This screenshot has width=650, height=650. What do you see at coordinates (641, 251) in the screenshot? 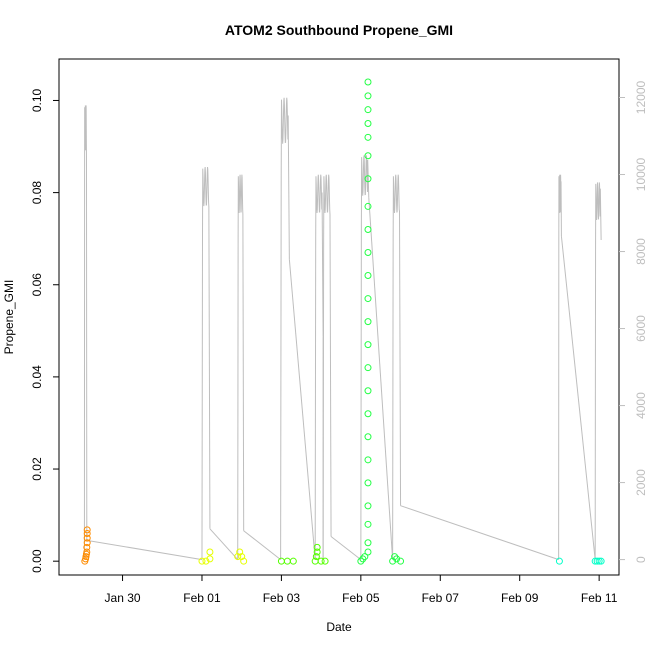
I see `y2-tick-label: 8000` at bounding box center [641, 251].